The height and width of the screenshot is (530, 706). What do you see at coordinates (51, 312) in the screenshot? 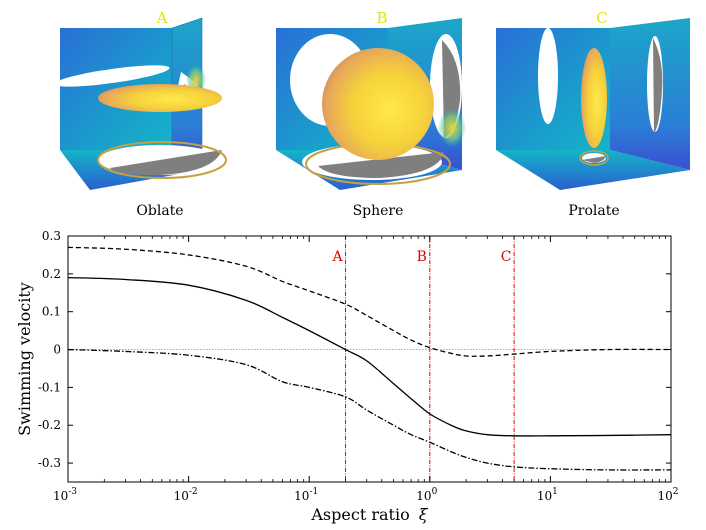
I see `y-tick-label: 0.1` at bounding box center [51, 312].